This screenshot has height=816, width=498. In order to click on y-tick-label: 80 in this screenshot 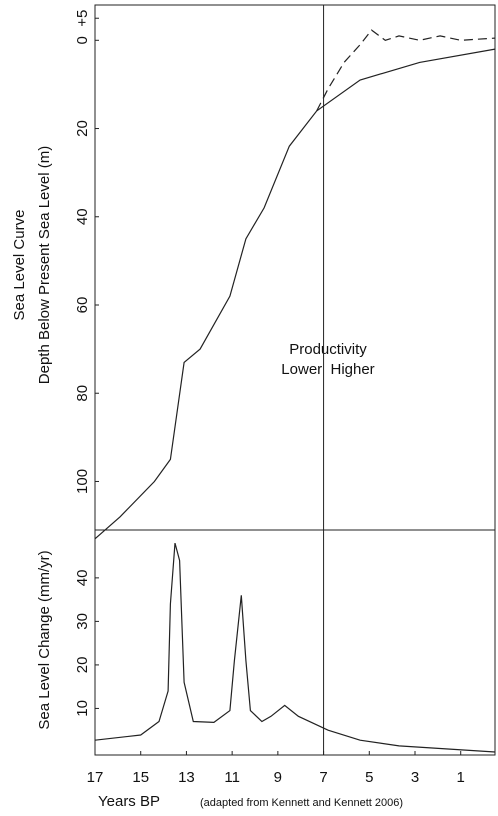, I will do `click(82, 393)`.